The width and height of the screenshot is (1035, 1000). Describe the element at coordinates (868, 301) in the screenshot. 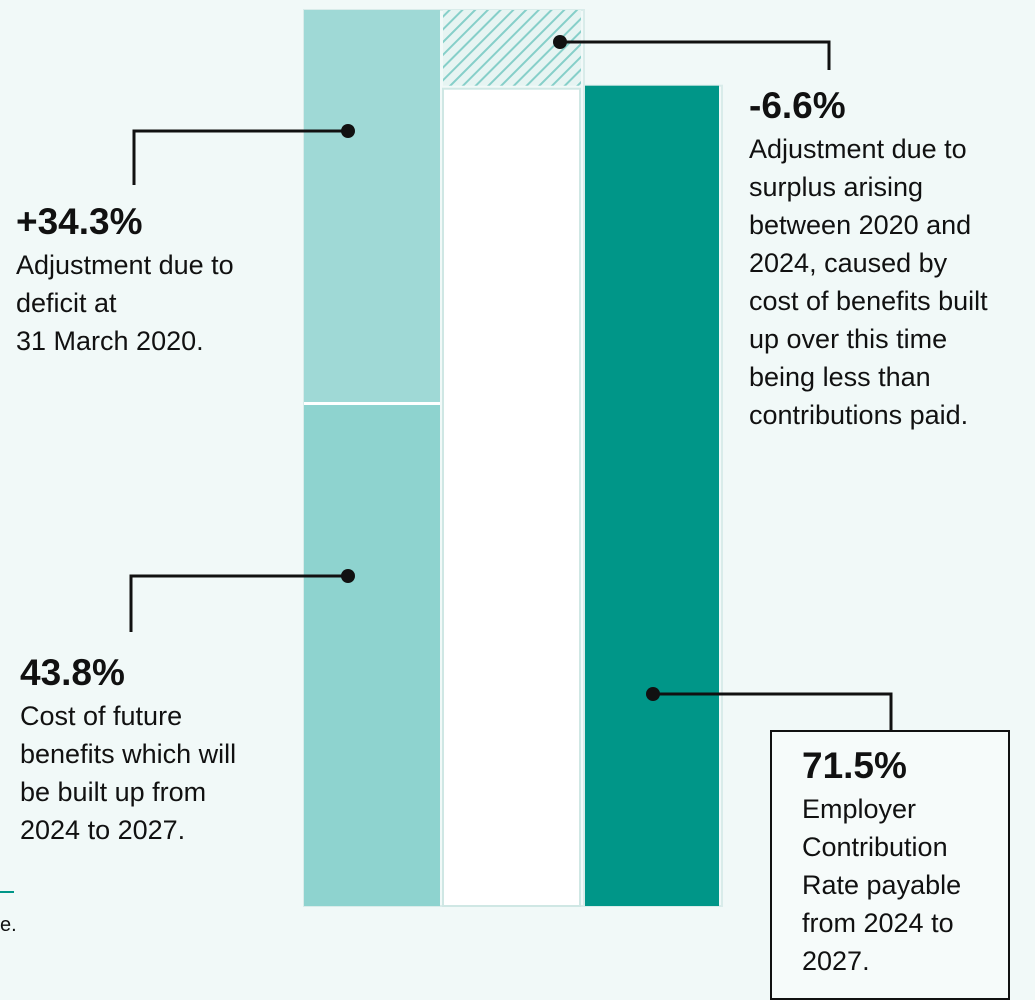

I see `surplus-desc-line-5: cost of benefits built` at that location.